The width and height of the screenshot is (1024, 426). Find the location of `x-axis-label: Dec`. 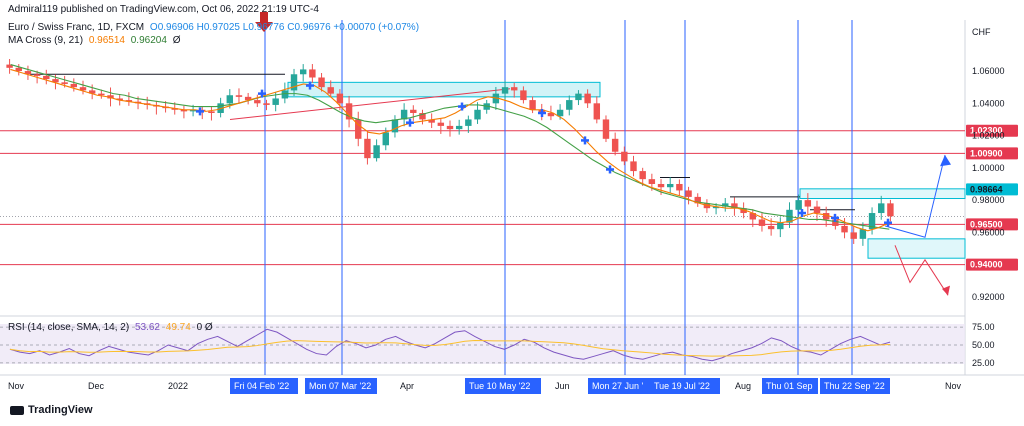

x-axis-label: Dec is located at coordinates (96, 386).